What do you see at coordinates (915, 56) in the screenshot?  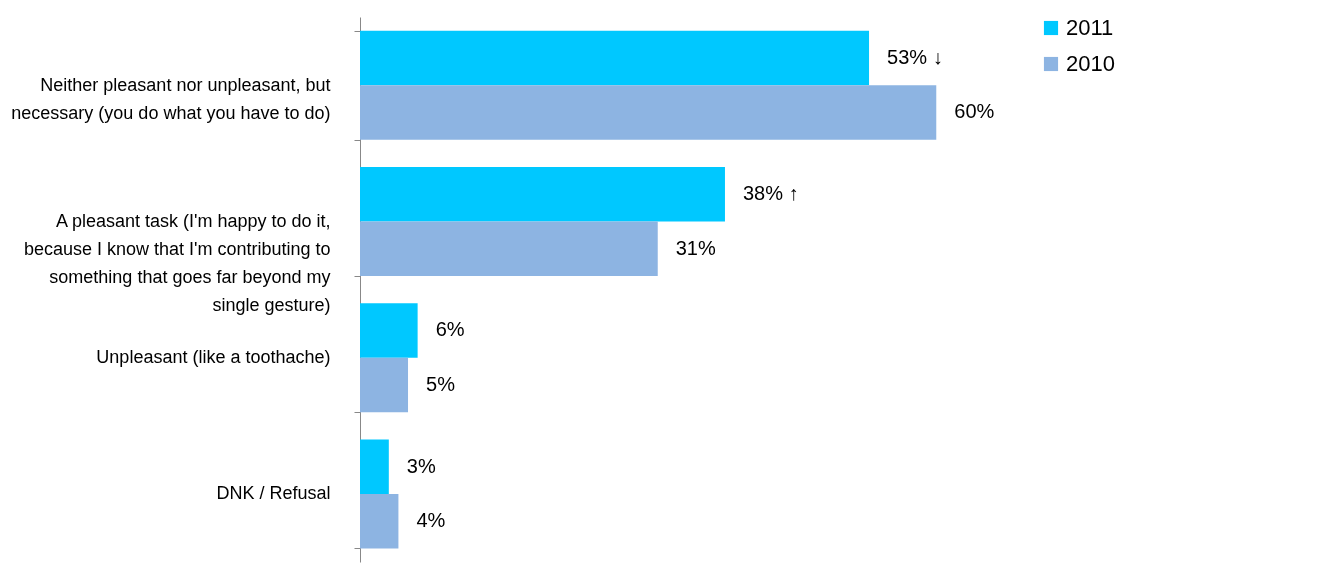 I see `data-label: 53% ↓` at bounding box center [915, 56].